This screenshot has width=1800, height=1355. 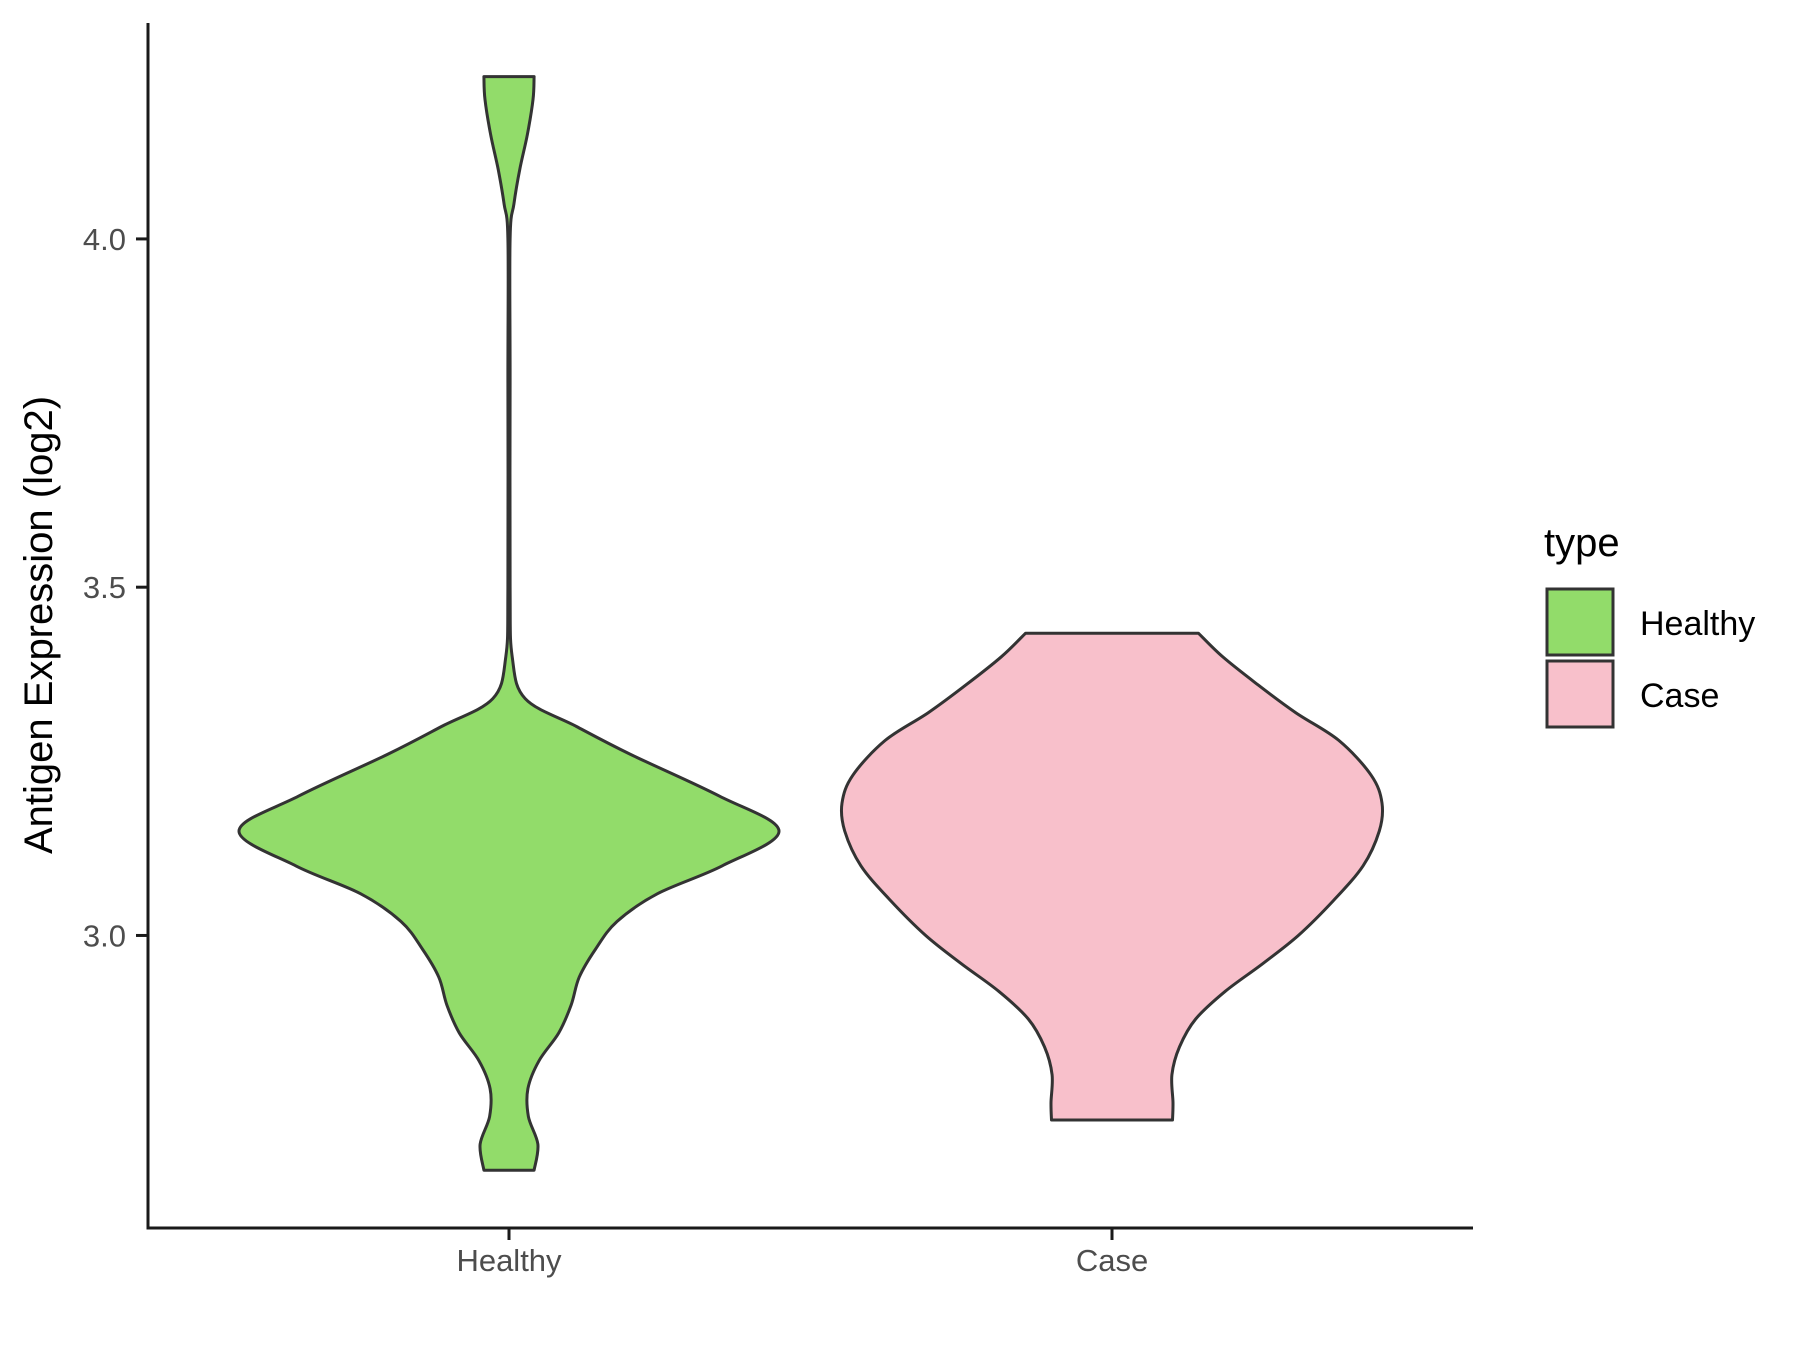 I want to click on legend-swatch-case, so click(x=1580, y=694).